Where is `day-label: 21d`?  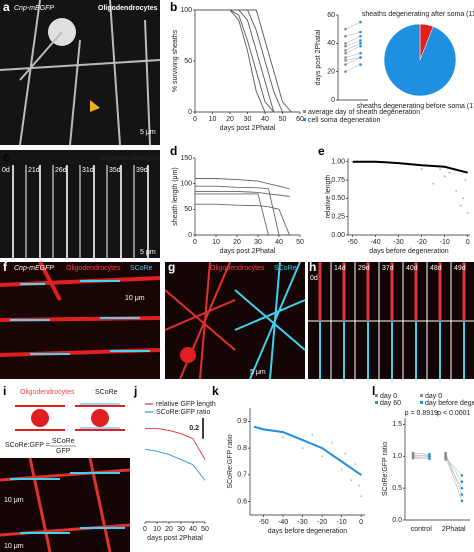
day-label: 21d is located at coordinates (34, 170).